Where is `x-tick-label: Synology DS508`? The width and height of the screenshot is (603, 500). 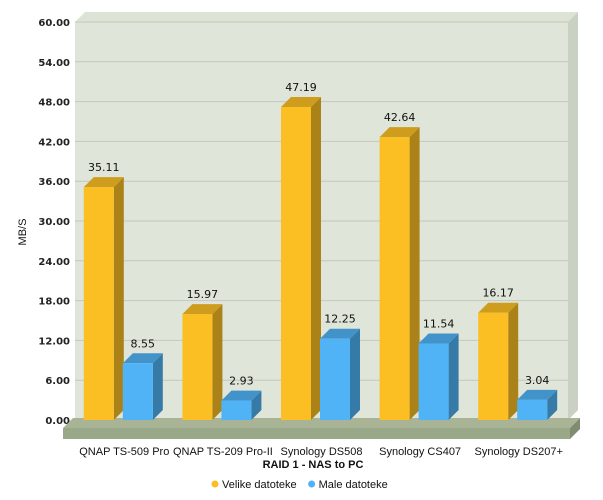
x-tick-label: Synology DS508 is located at coordinates (322, 452).